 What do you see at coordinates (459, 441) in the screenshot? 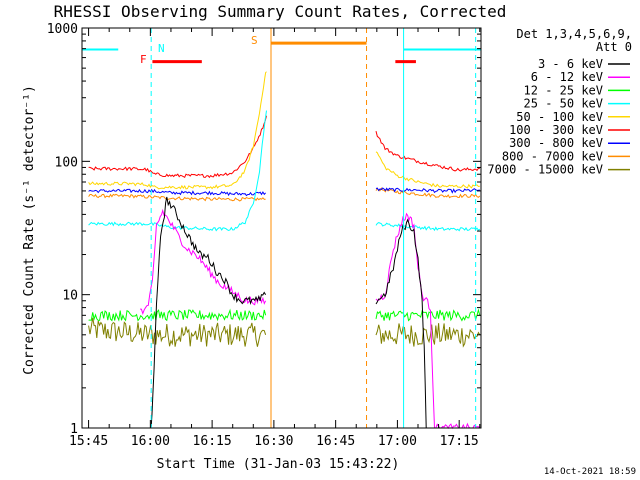
I see `x-tick-label-6: 17:15` at bounding box center [459, 441].